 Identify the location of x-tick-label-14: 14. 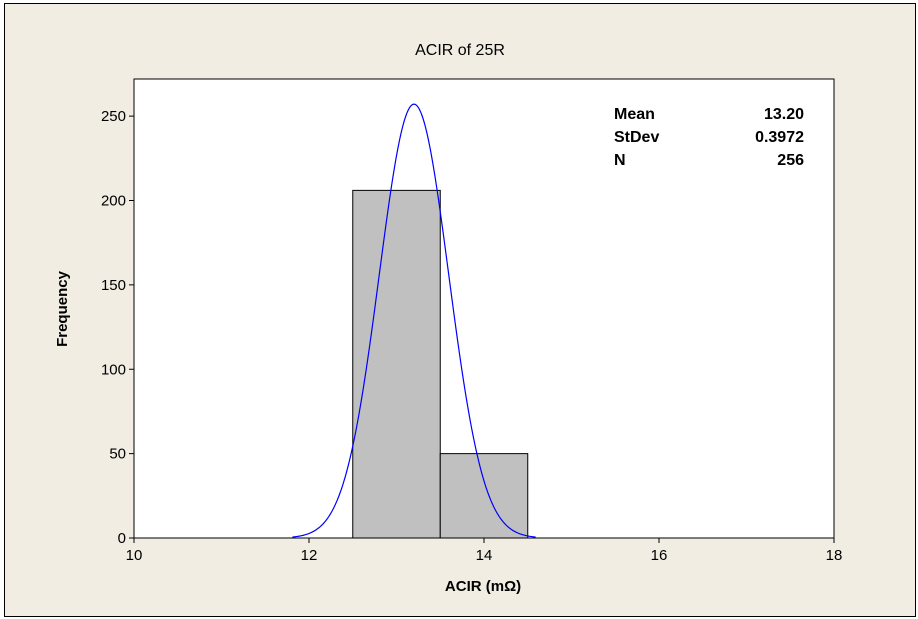
(484, 555).